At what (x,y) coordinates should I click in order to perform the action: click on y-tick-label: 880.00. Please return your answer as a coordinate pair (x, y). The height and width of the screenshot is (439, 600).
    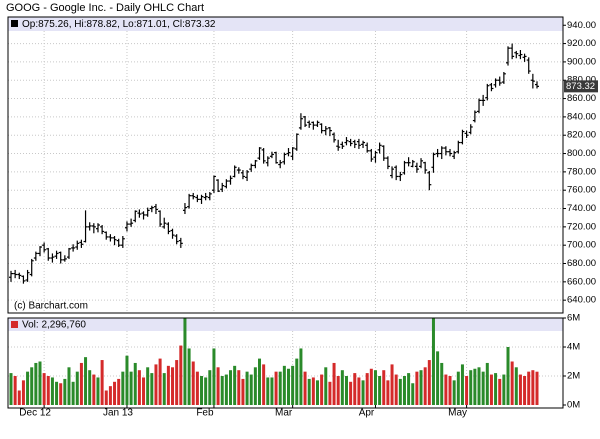
    Looking at the image, I should click on (581, 80).